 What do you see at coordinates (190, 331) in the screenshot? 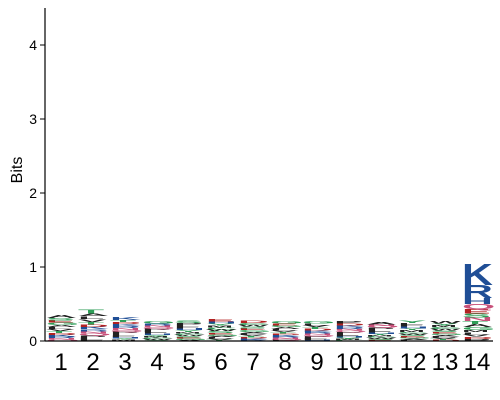
I see `logo-column: AGESWCMYHFIPS` at bounding box center [190, 331].